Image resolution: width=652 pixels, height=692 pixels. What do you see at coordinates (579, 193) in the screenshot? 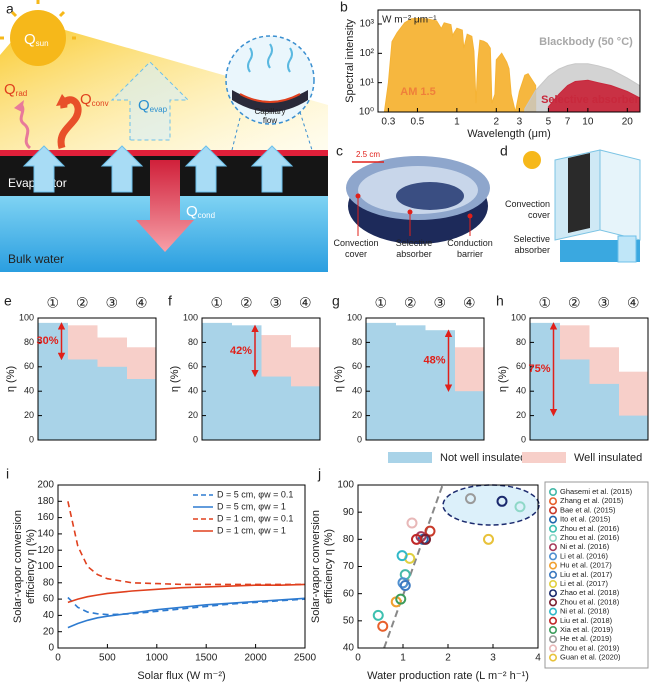
I see `absorber-sheet` at bounding box center [579, 193].